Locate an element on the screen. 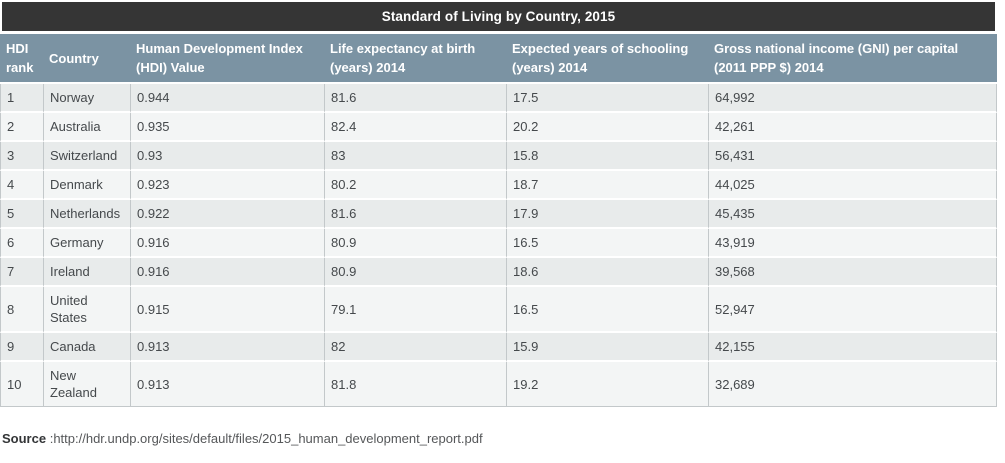 Image resolution: width=1005 pixels, height=463 pixels. table-row: 9 Canada 0.913 82 15.9 42,155 is located at coordinates (498, 347).